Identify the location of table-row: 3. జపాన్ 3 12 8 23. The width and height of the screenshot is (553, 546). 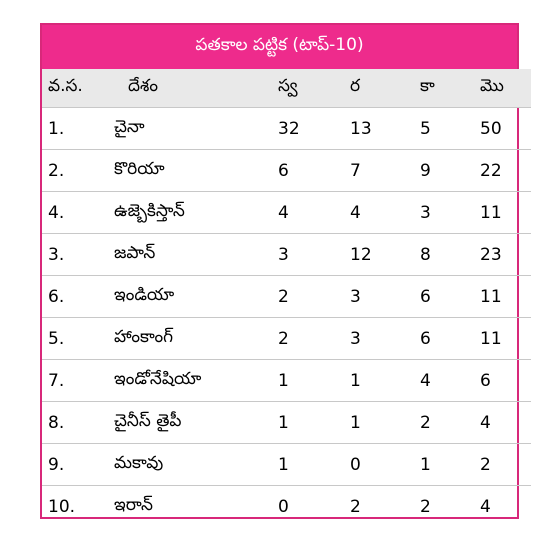
(286, 254).